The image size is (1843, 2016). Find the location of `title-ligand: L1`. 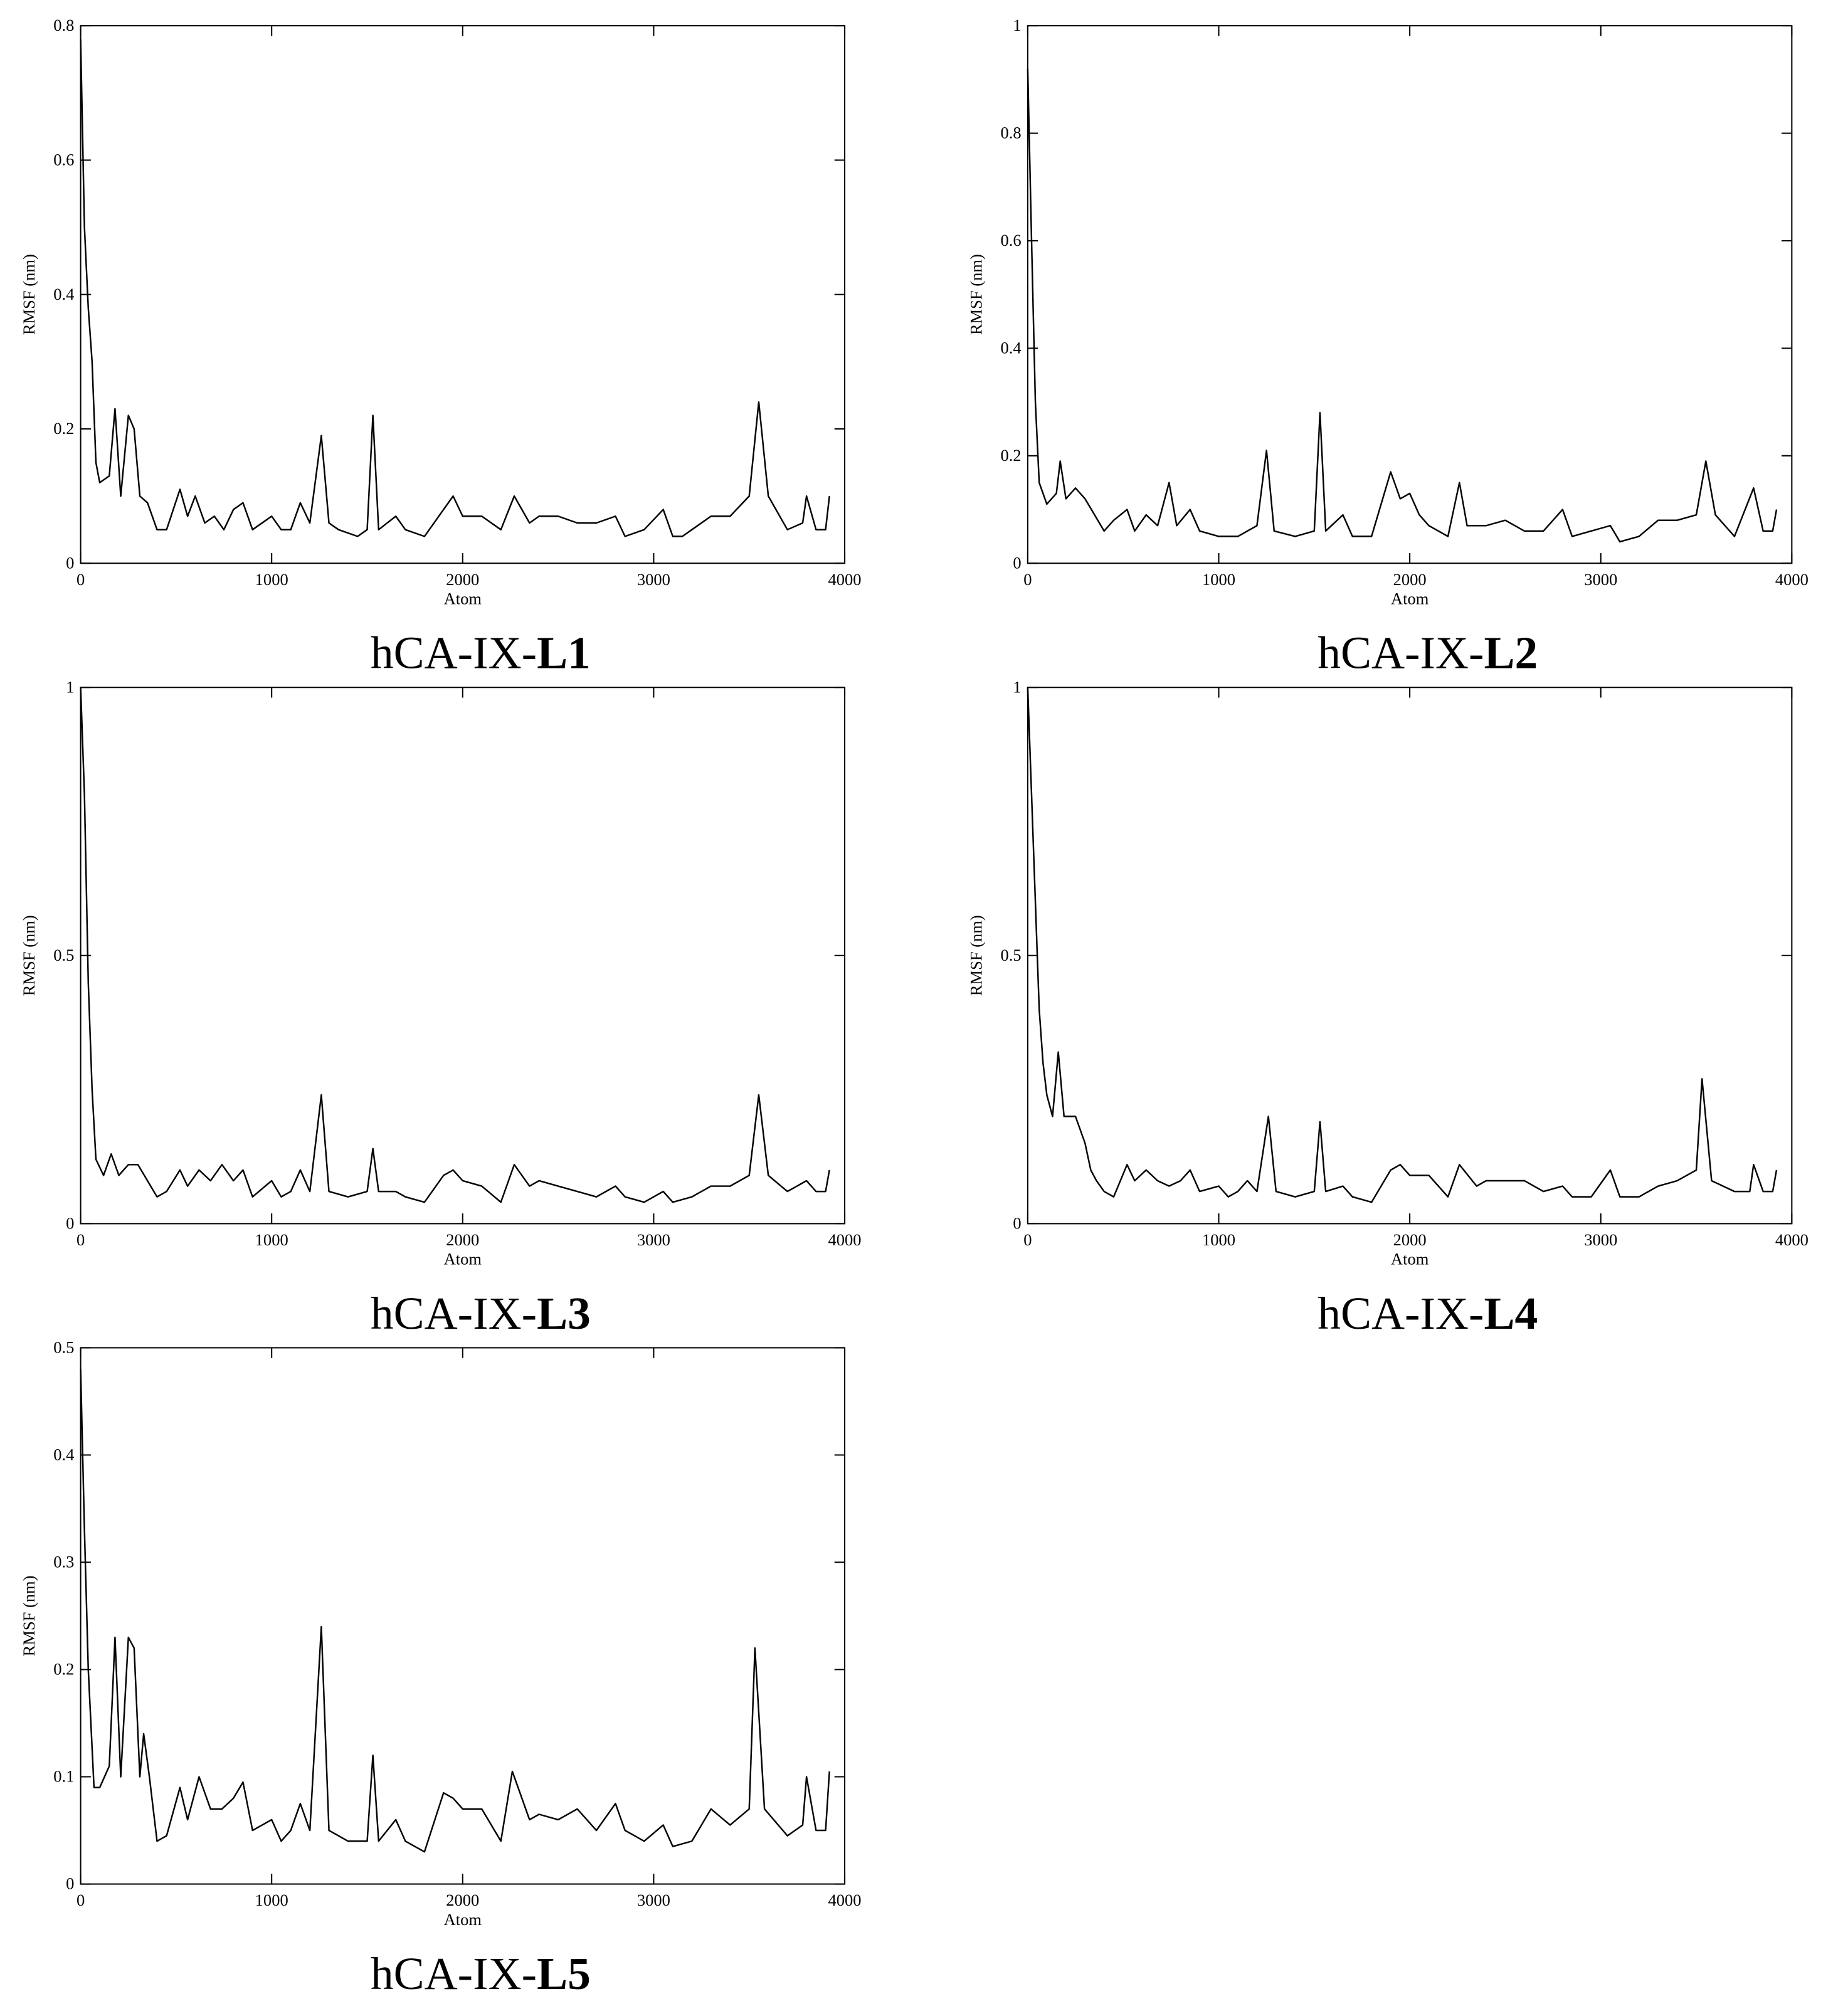

title-ligand: L1 is located at coordinates (564, 653).